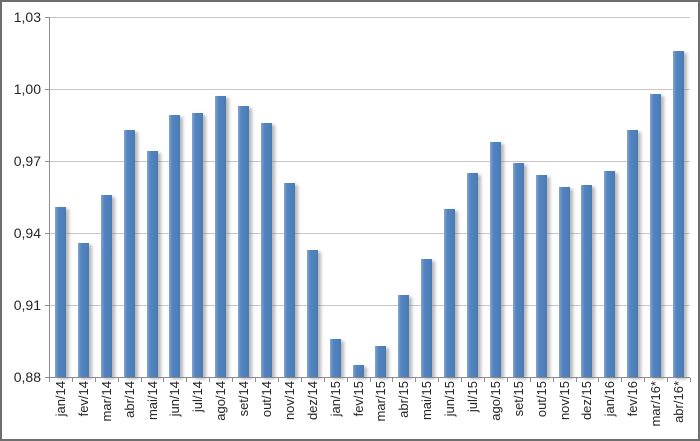 This screenshot has height=441, width=700. Describe the element at coordinates (27, 377) in the screenshot. I see `y-axis-tick-label: 0,88` at that location.